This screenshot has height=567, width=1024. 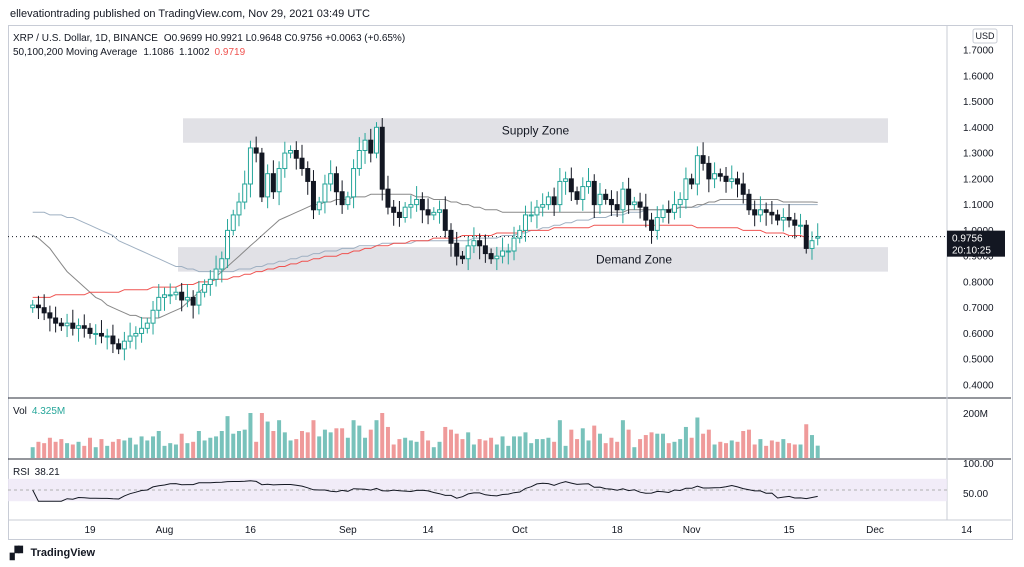 I want to click on price-tick-label: 0.5000, so click(x=978, y=360).